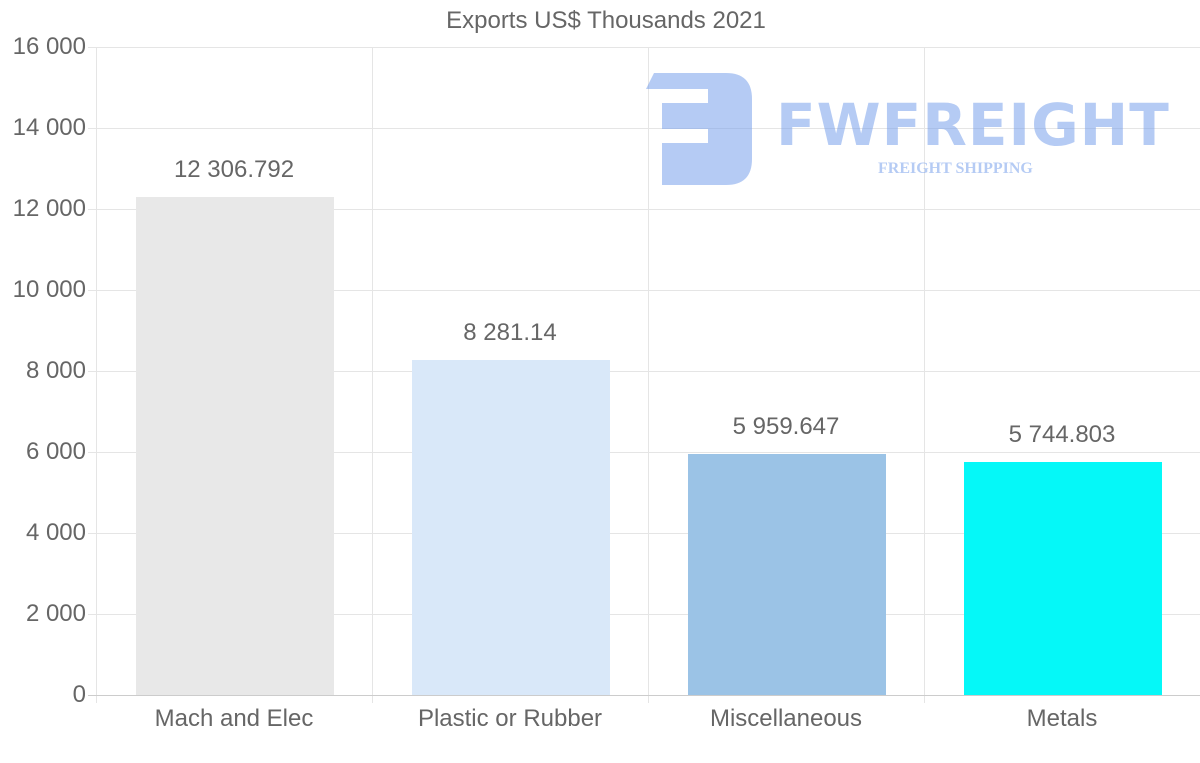  Describe the element at coordinates (49, 46) in the screenshot. I see `y-tick-label: 16 000` at that location.